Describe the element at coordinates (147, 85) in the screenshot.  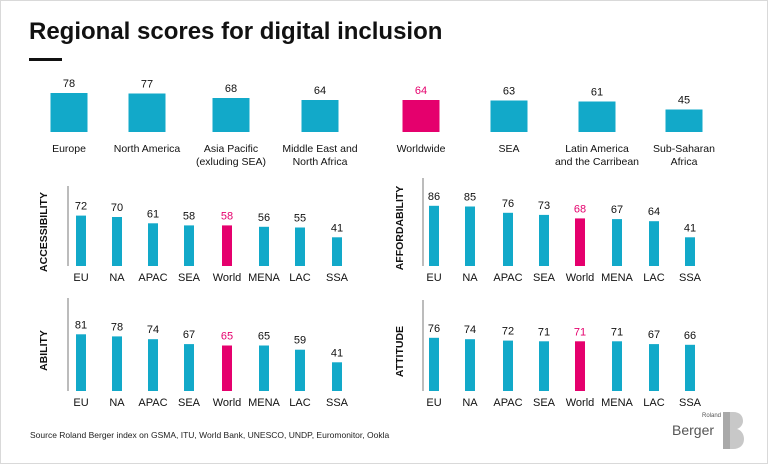
I see `data-label-overview-1: 77` at that location.